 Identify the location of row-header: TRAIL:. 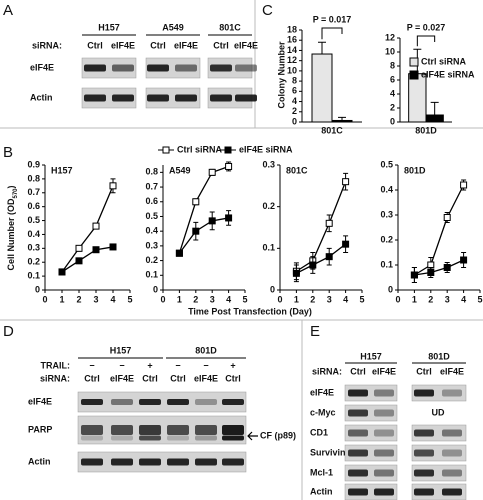
(56, 365).